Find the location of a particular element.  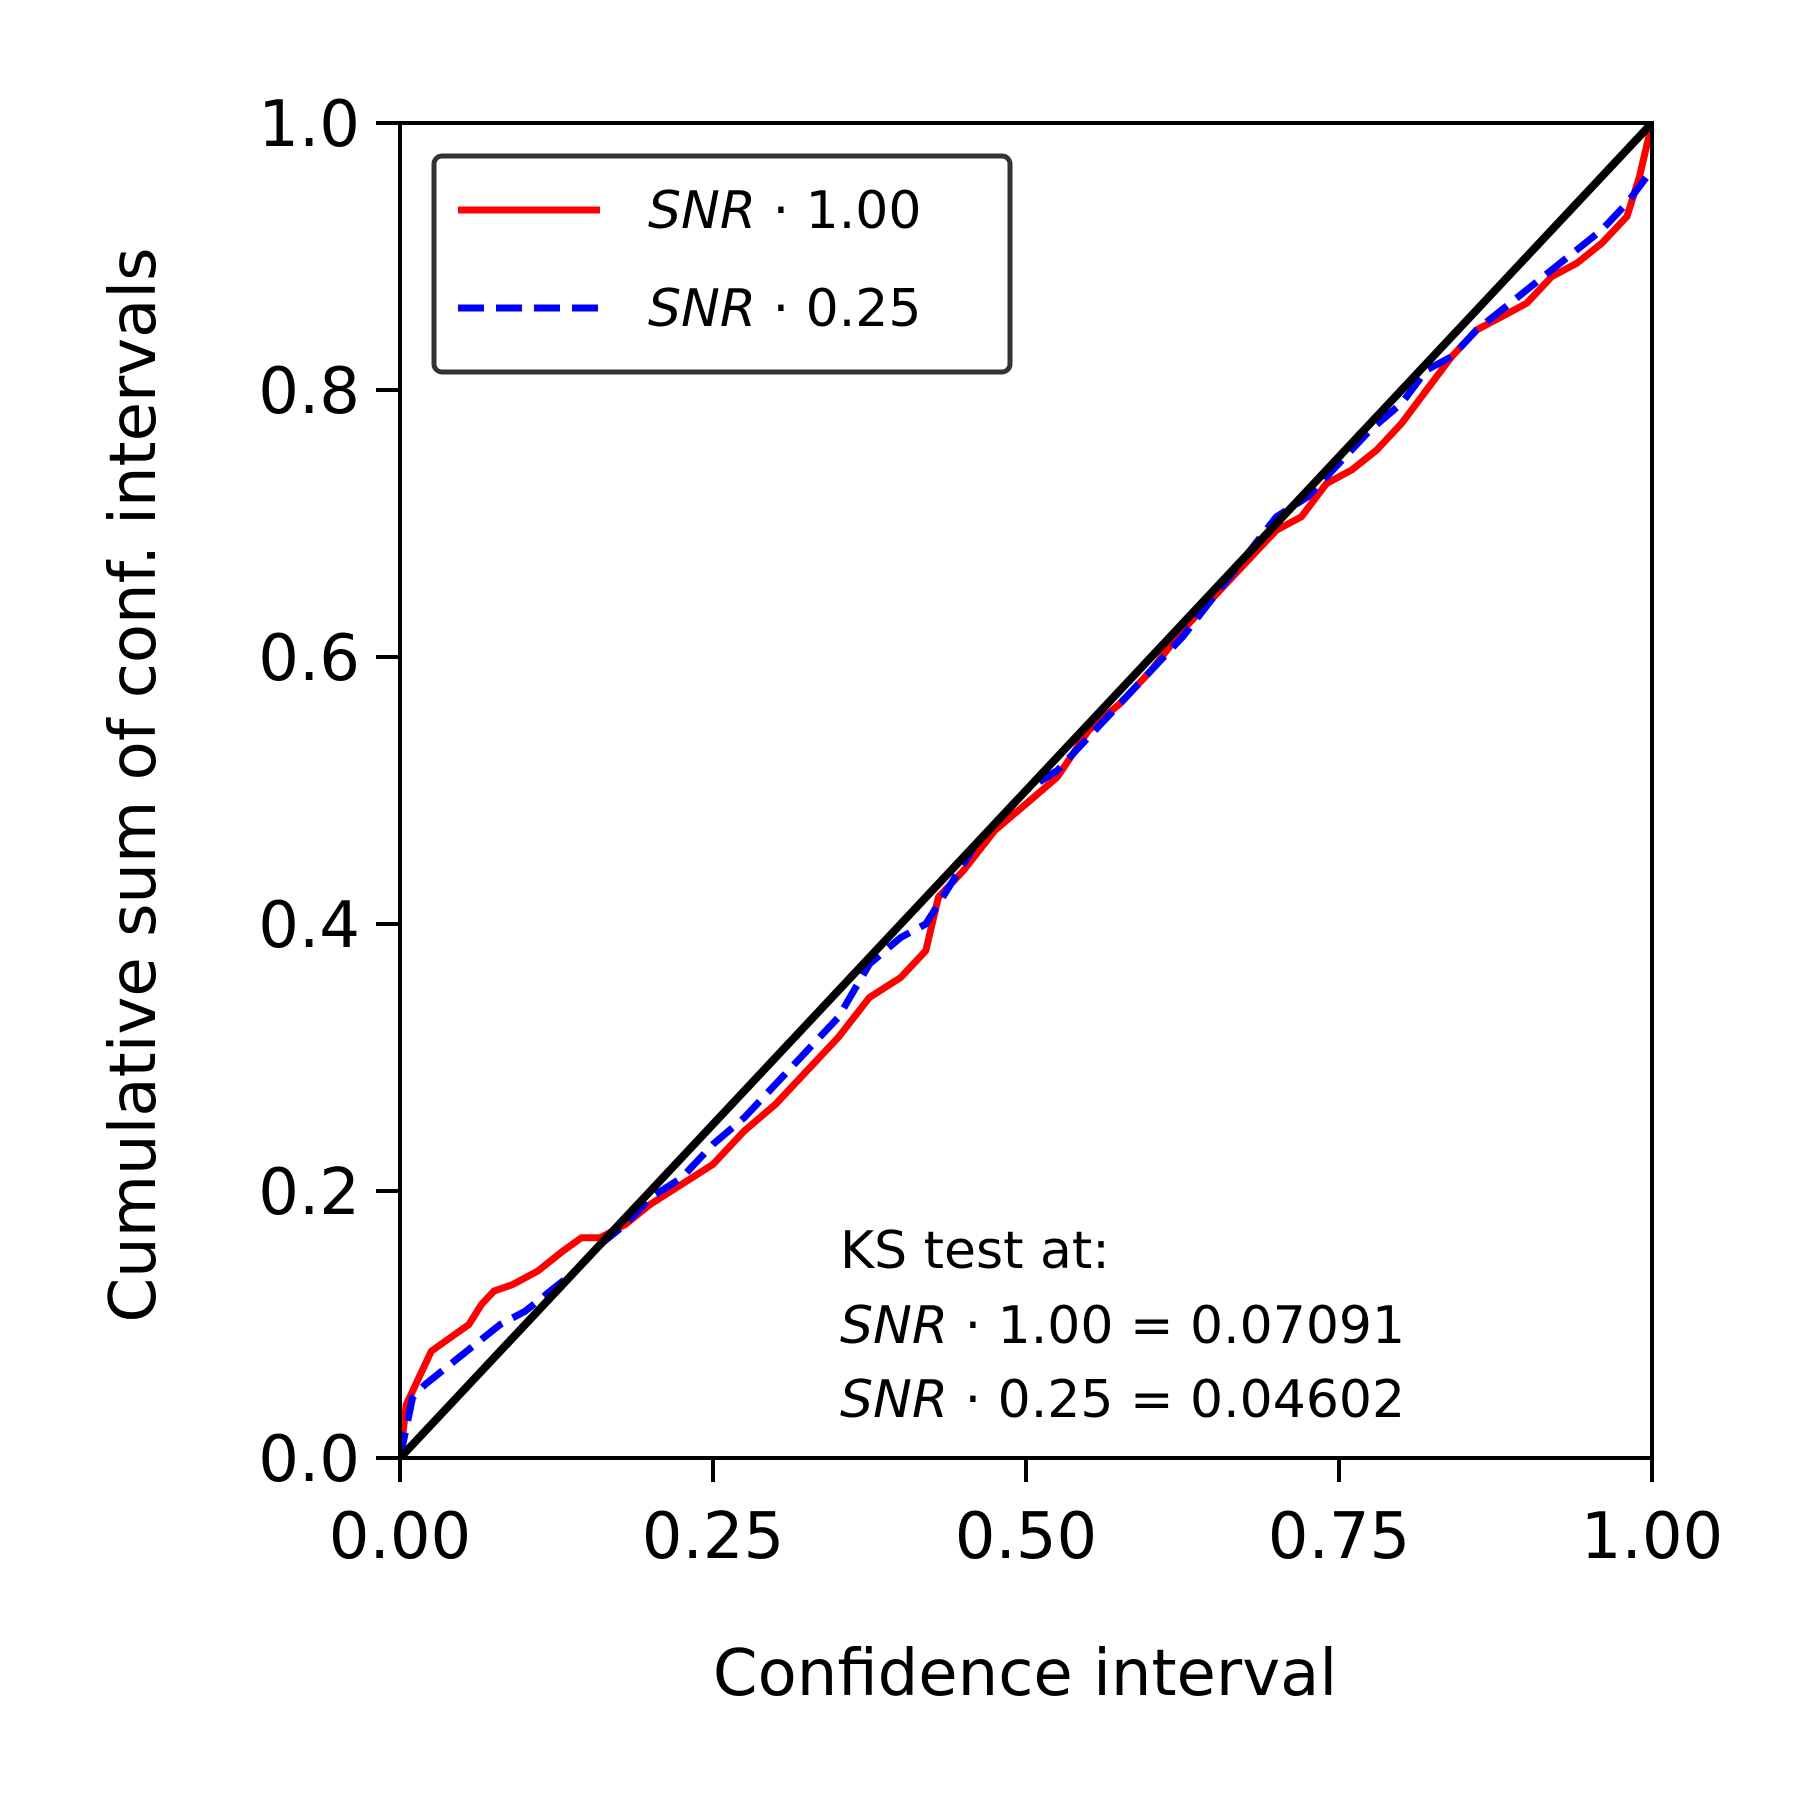

x-axis-label: Confidence interval is located at coordinates (1025, 1674).